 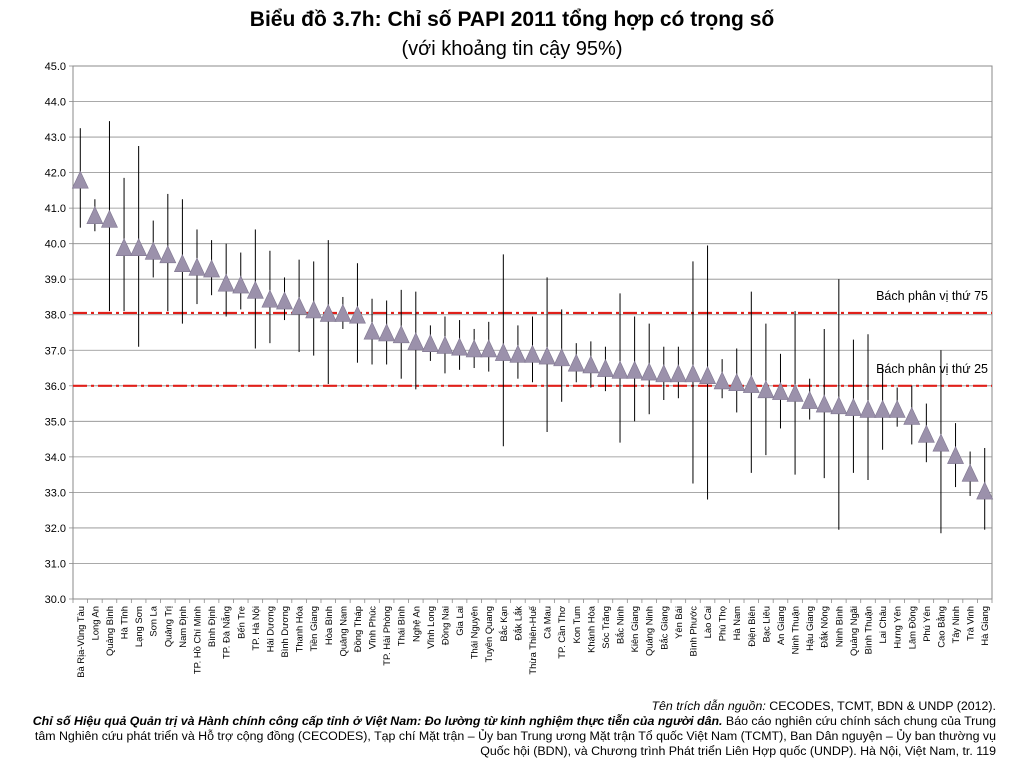 I want to click on x-tick-label: Hà Nam, so click(x=736, y=623).